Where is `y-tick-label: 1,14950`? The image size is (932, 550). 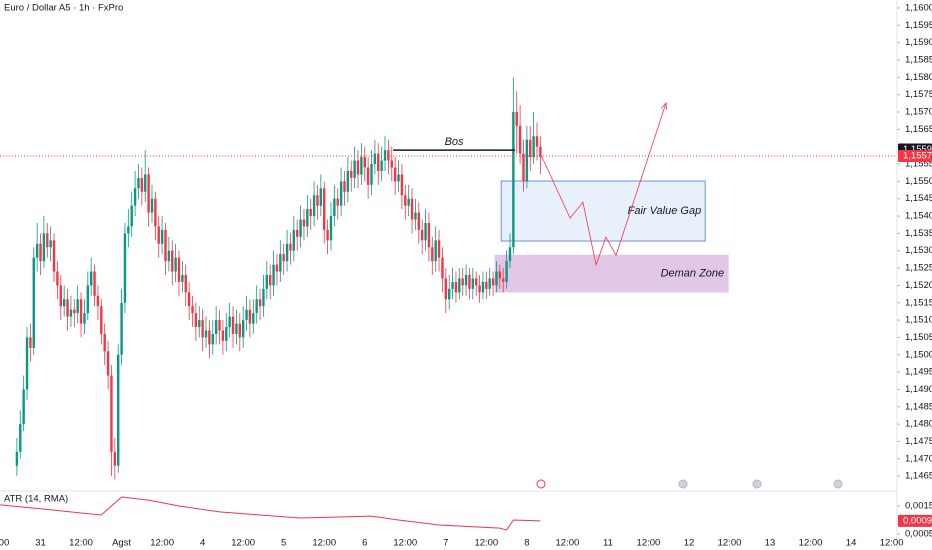 y-tick-label: 1,14950 is located at coordinates (918, 372).